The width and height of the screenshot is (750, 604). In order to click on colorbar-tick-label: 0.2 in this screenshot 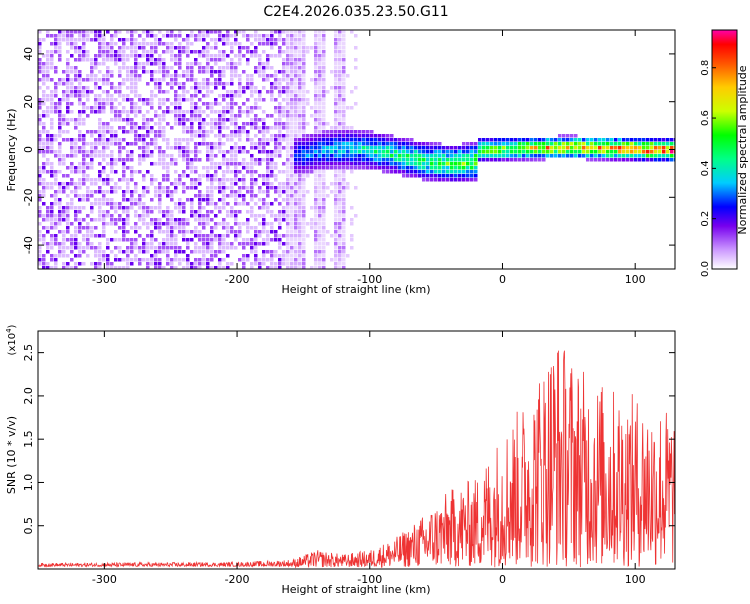, I will do `click(705, 219)`.